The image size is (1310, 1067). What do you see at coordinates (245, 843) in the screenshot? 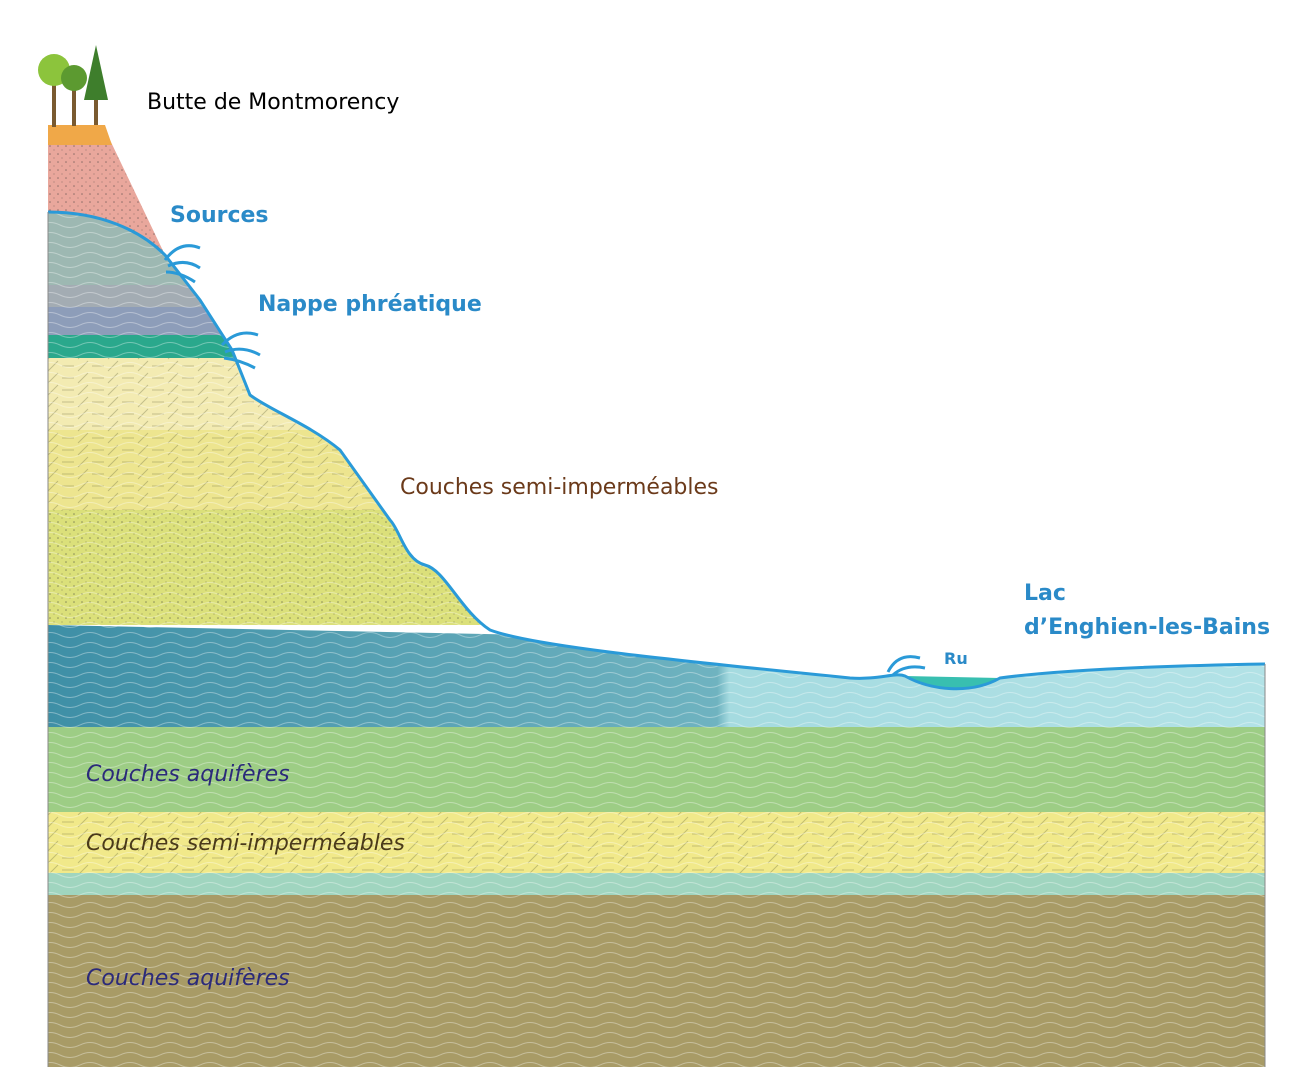
I see `layer-label: Couches semi-imperméables` at bounding box center [245, 843].